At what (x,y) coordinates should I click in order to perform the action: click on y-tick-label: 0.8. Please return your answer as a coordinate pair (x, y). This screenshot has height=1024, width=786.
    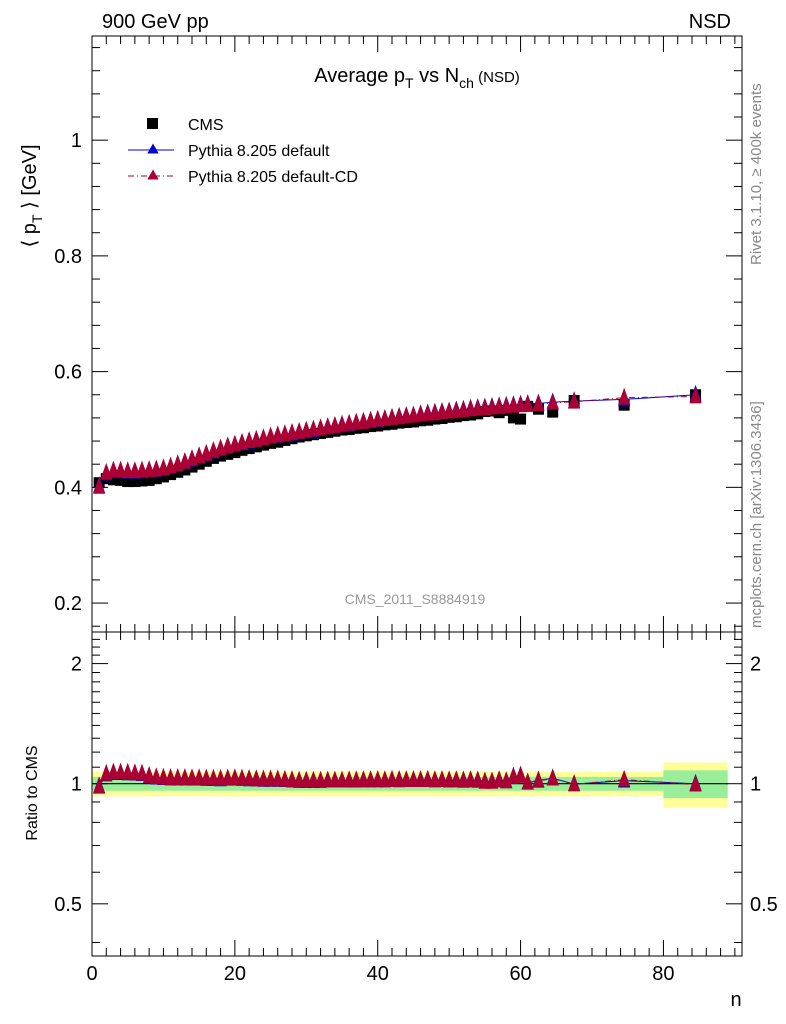
    Looking at the image, I should click on (68, 257).